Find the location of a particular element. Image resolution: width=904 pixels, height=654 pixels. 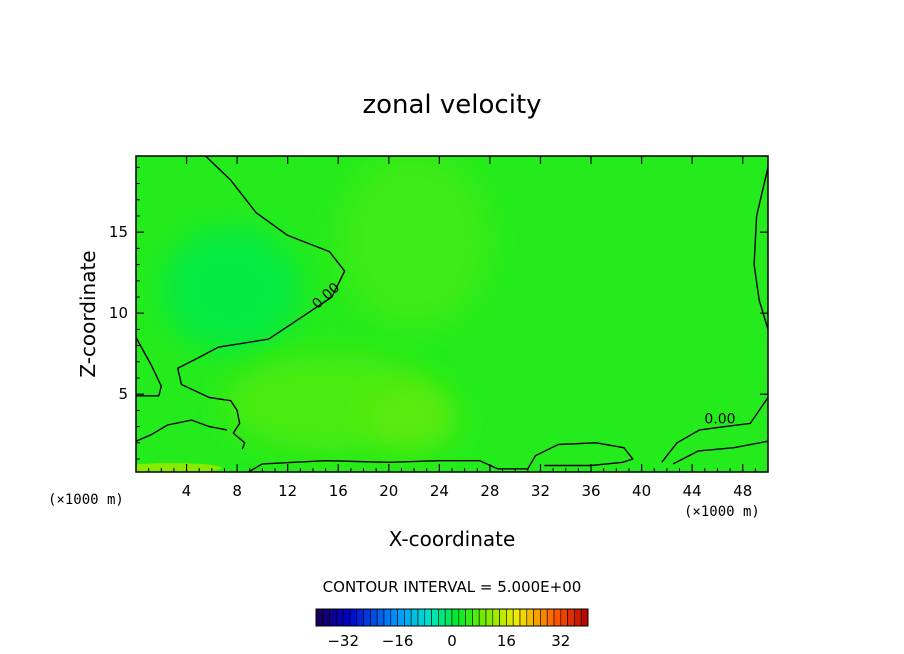

x-axis-label: X-coordinate is located at coordinates (452, 539).